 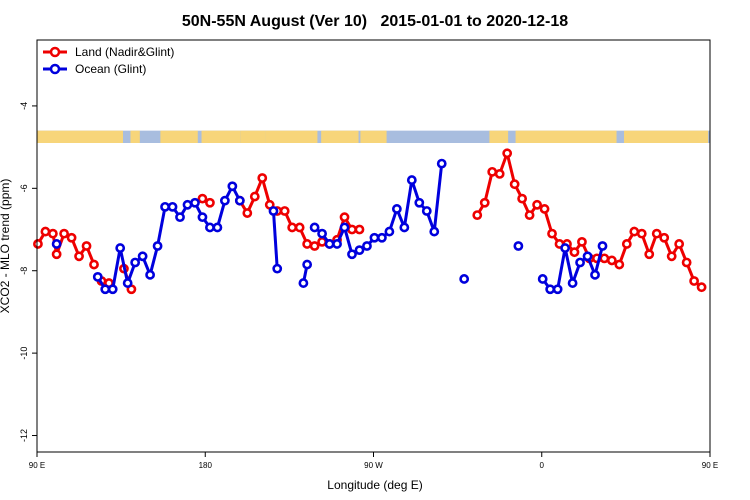 I want to click on x-tick-label: 90 W, so click(x=373, y=465).